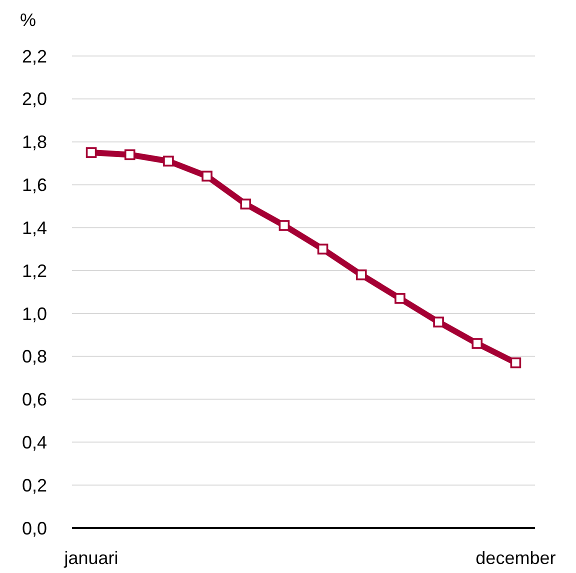 The height and width of the screenshot is (573, 576). Describe the element at coordinates (28, 20) in the screenshot. I see `y-axis-title: %` at that location.